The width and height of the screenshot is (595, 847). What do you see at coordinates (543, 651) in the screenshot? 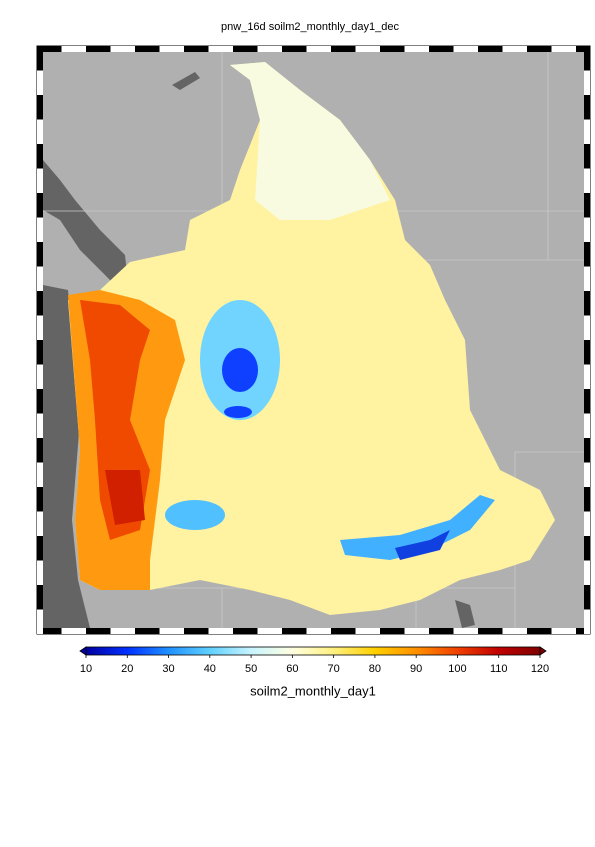
I see `colorbar-arrow-high` at bounding box center [543, 651].